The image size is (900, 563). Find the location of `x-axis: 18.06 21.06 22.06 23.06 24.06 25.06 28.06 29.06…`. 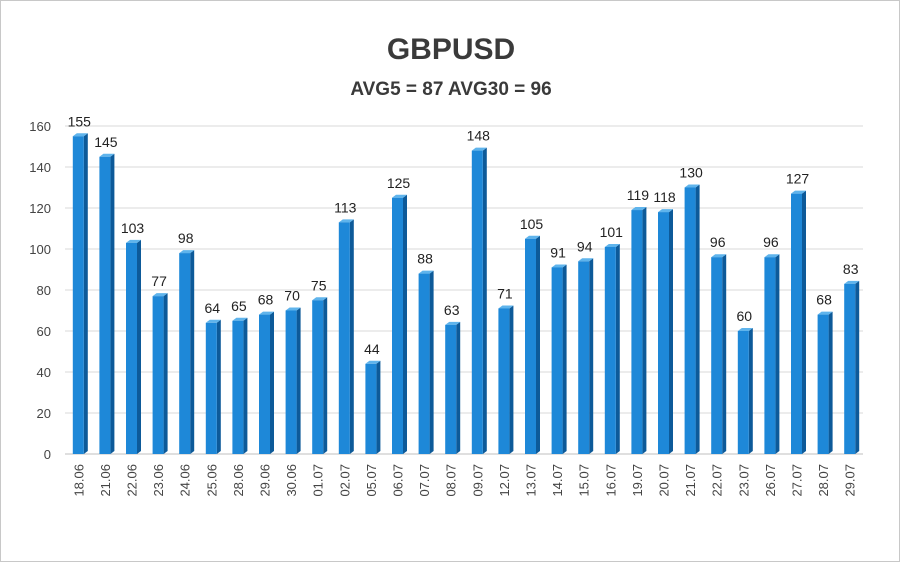

x-axis: 18.06 21.06 22.06 23.06 24.06 25.06 28.06 29.06… is located at coordinates (464, 480).